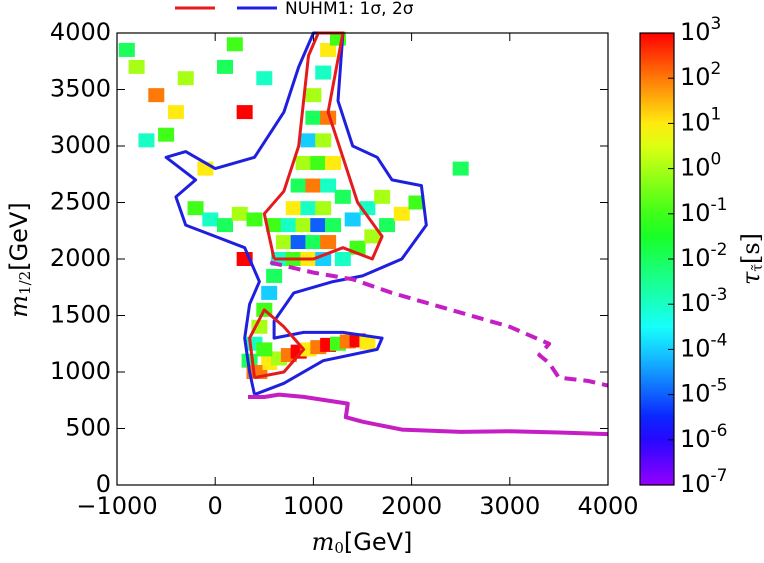 This screenshot has height=563, width=764. Describe the element at coordinates (215, 506) in the screenshot. I see `x-tick-label: 0` at that location.